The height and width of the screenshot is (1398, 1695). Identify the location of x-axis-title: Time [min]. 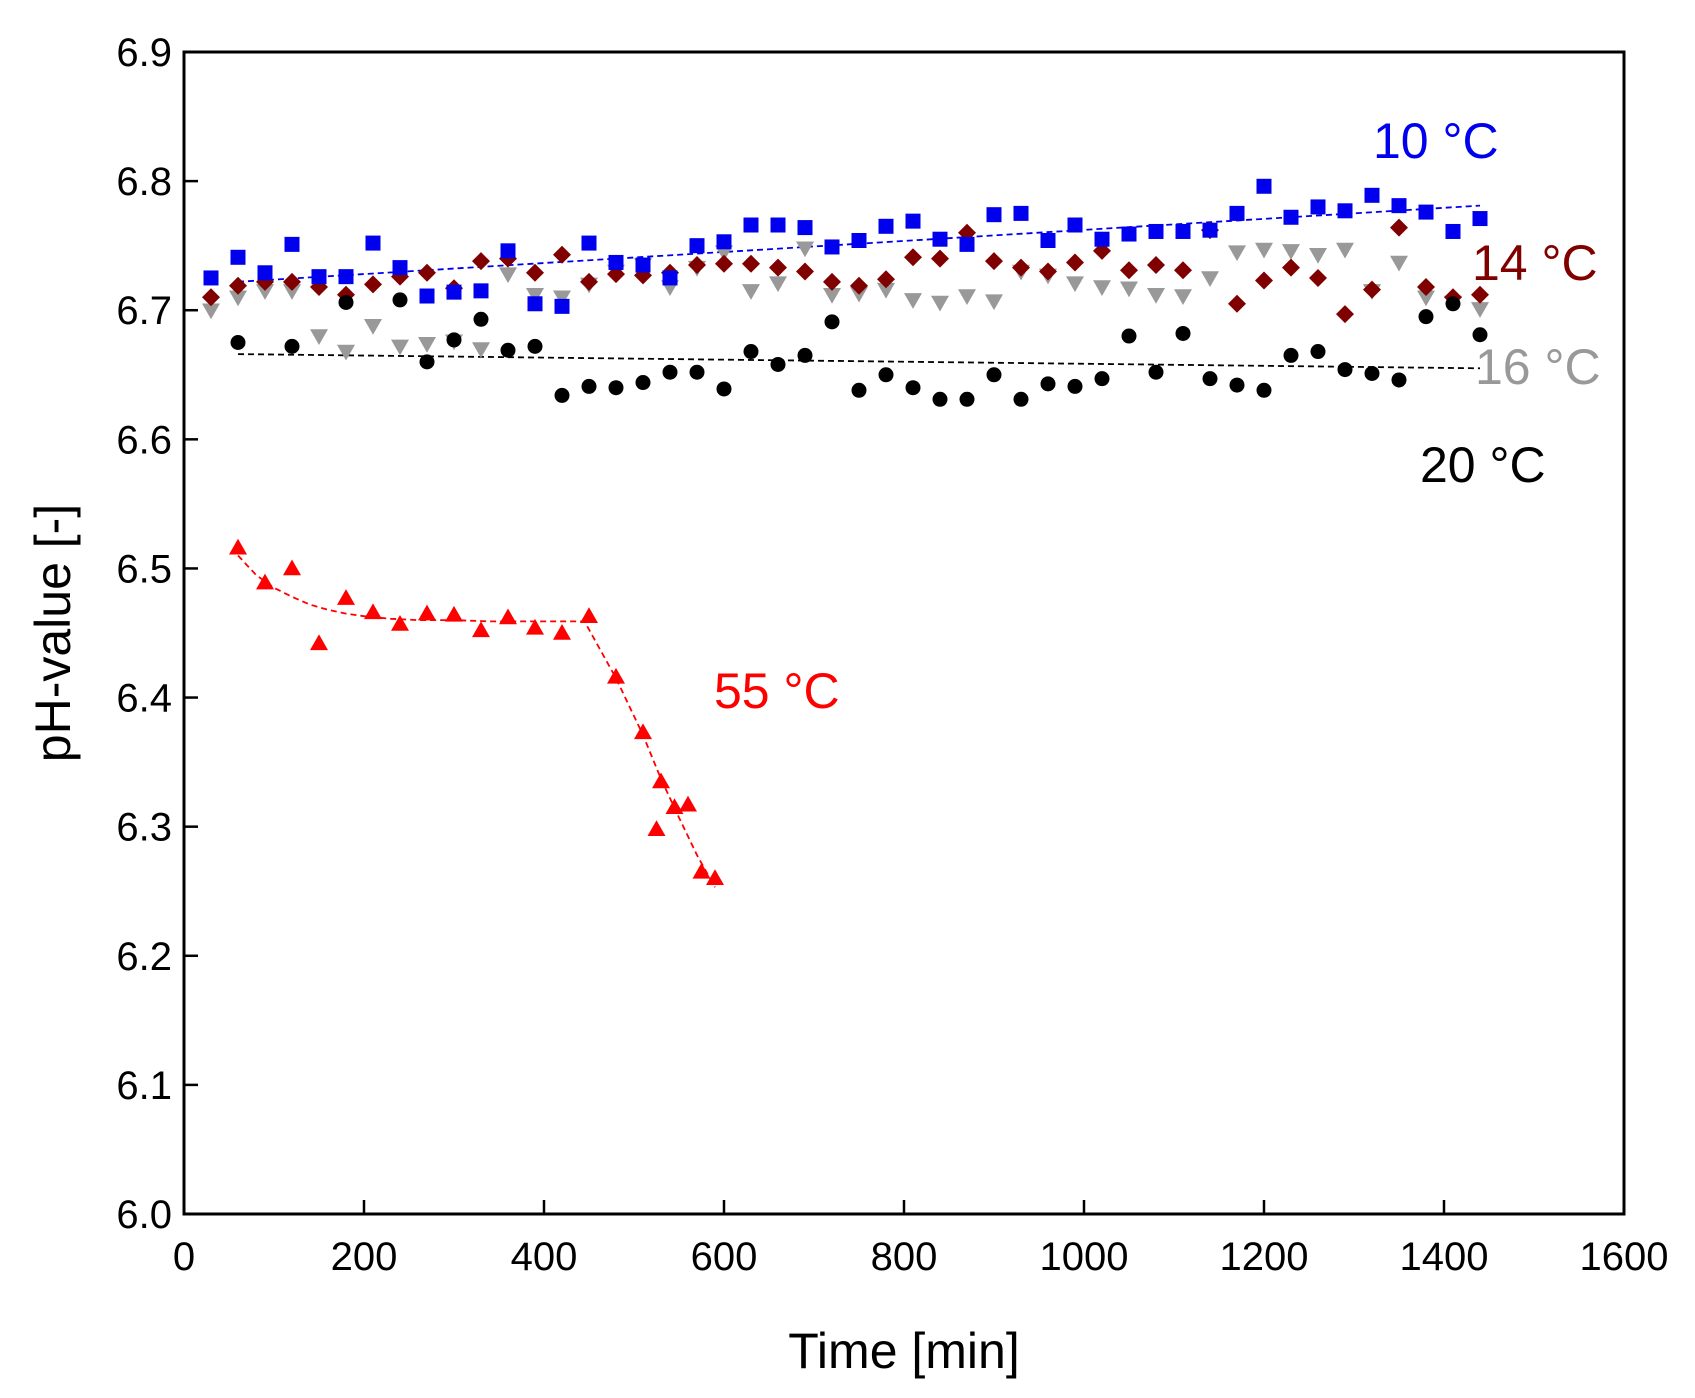
(904, 1351).